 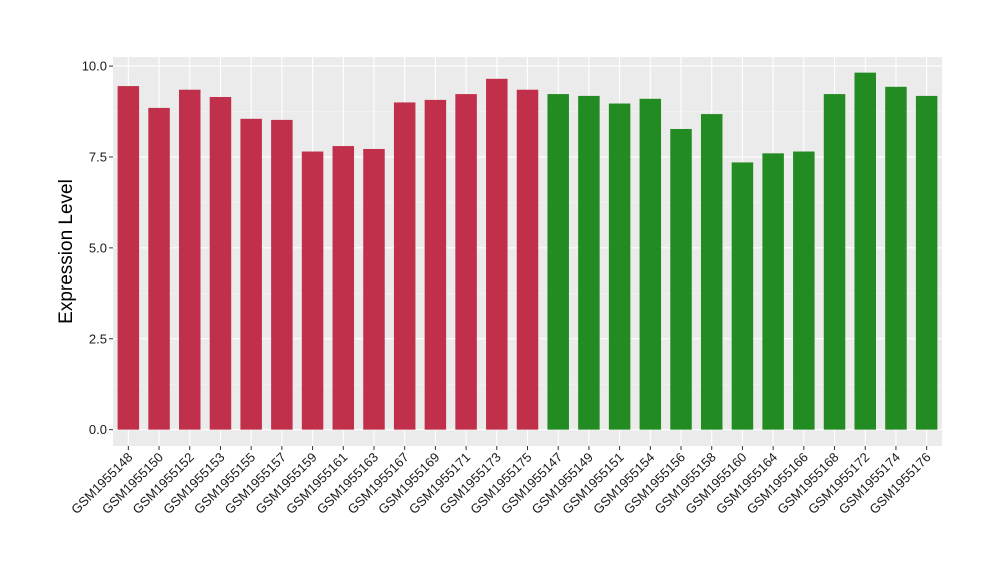 I want to click on y-tick-label: 10.0, so click(x=94, y=66).